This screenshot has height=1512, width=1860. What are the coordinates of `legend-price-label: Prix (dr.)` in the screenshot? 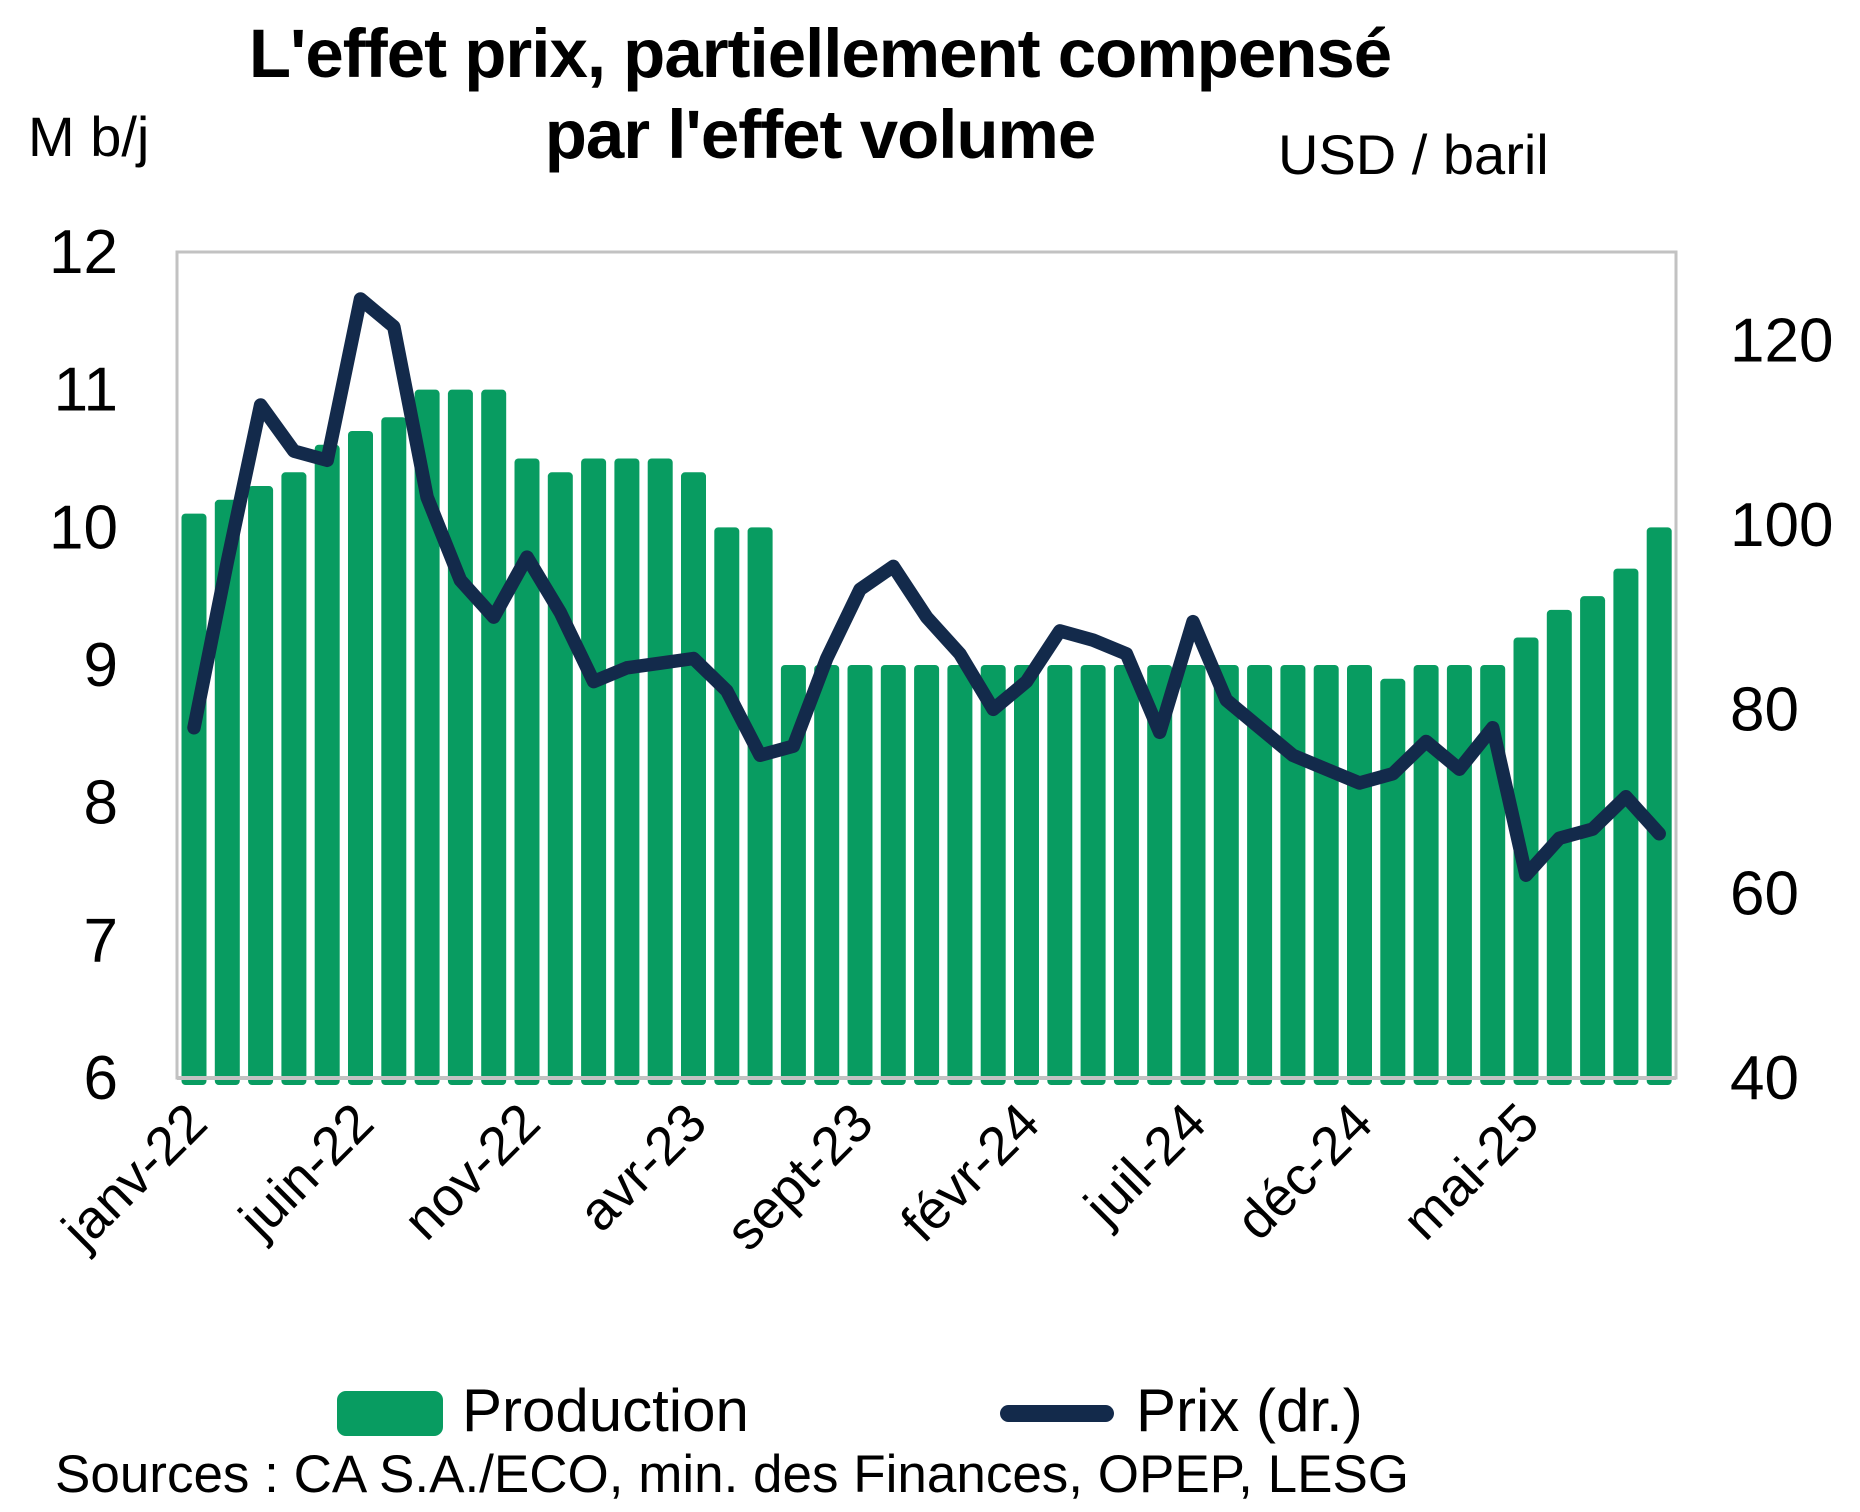 It's located at (1249, 1410).